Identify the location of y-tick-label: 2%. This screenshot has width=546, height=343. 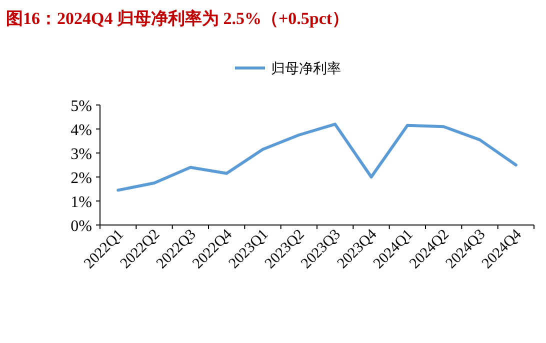
(81, 178).